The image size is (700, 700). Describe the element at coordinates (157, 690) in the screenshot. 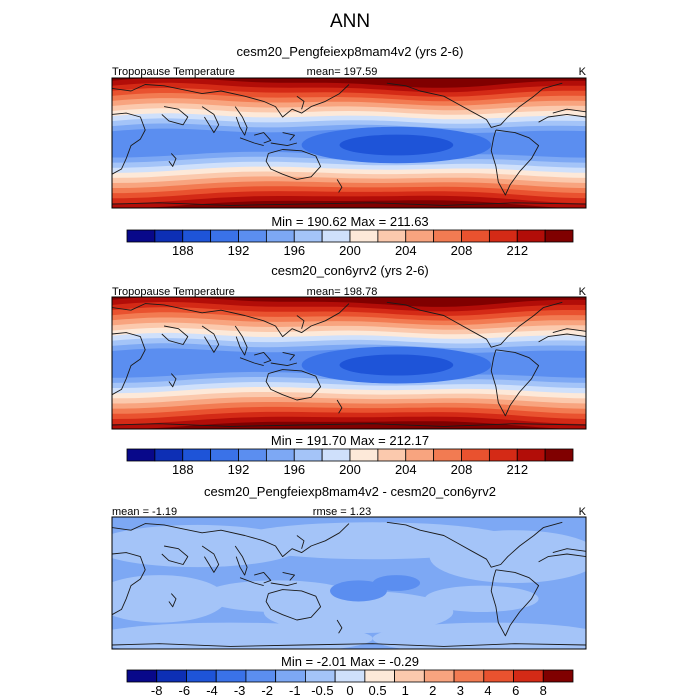

I see `colorbar-tick-label: -8` at that location.